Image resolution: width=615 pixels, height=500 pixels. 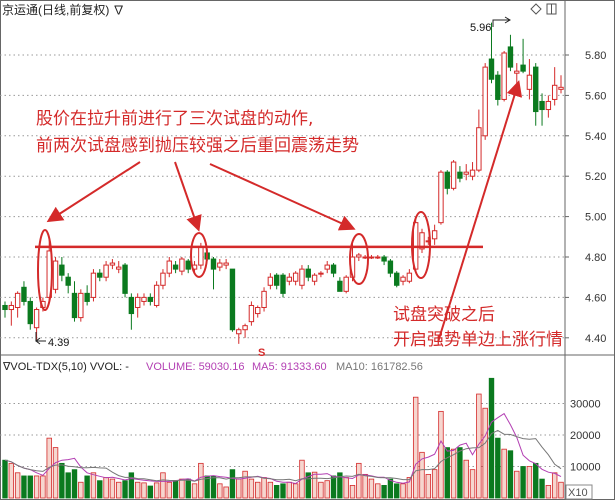 I want to click on low-price-label: 4.39, so click(x=58, y=343).